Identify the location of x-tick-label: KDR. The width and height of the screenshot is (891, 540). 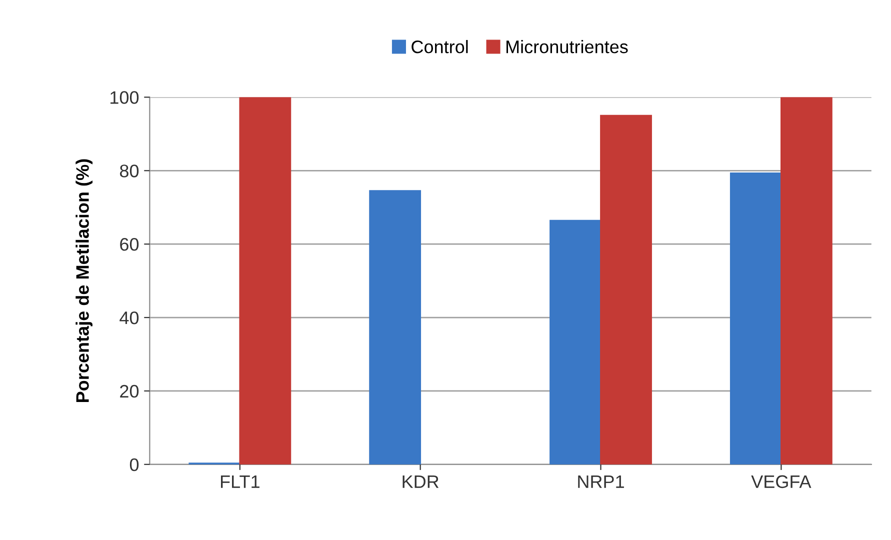
(420, 481).